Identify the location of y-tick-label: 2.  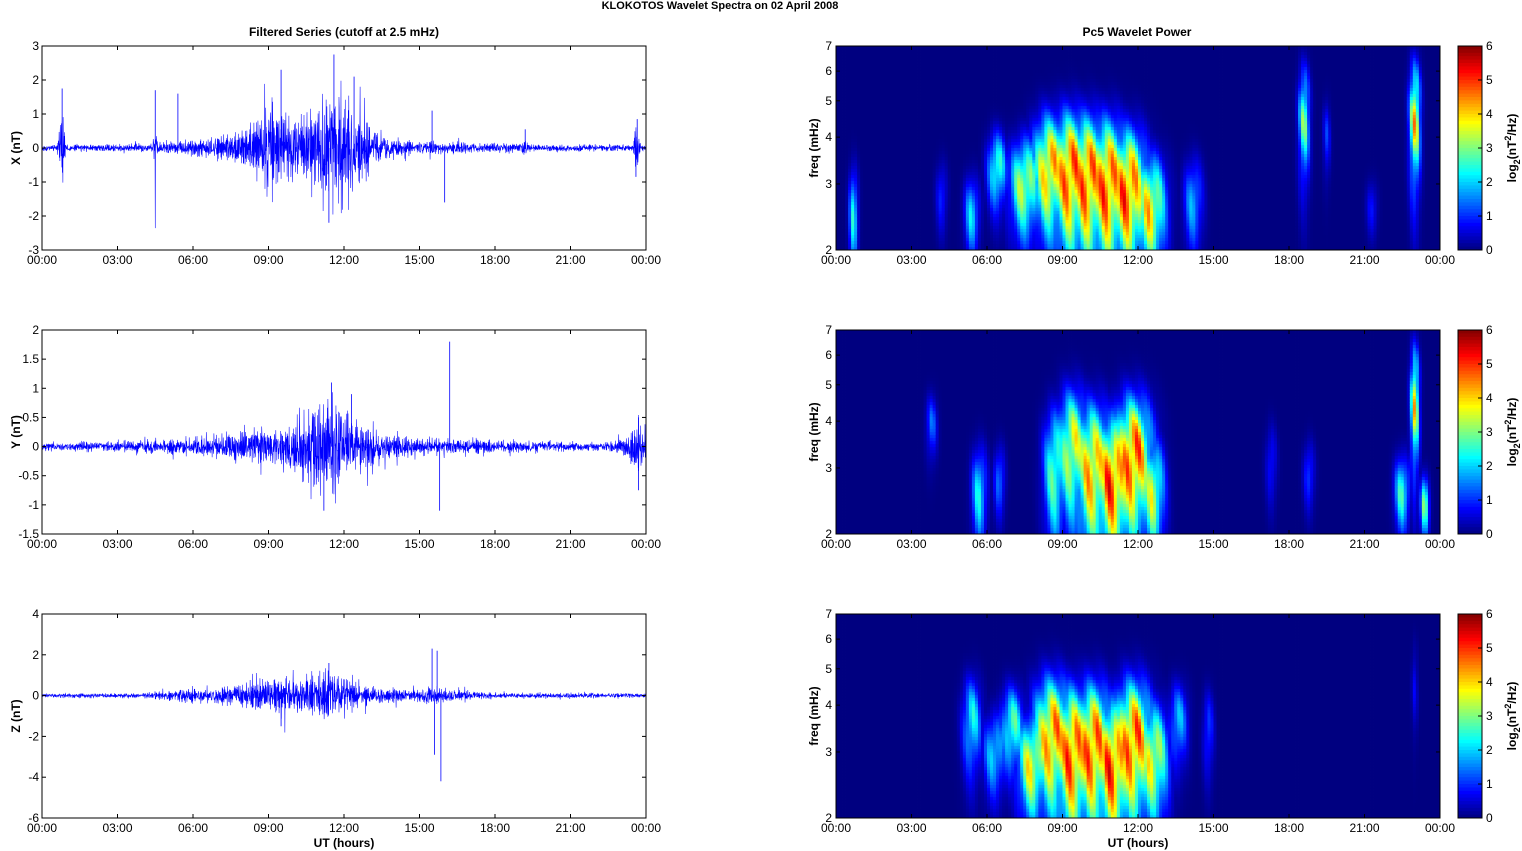
(35, 330).